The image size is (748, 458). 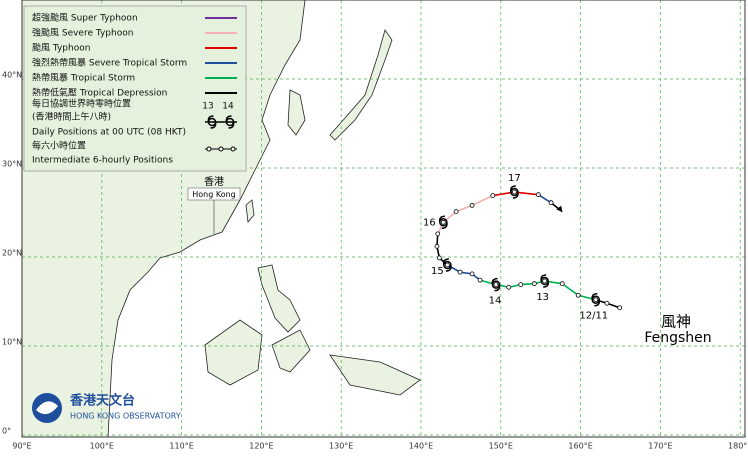 I want to click on lon-label: 120°E, so click(x=261, y=446).